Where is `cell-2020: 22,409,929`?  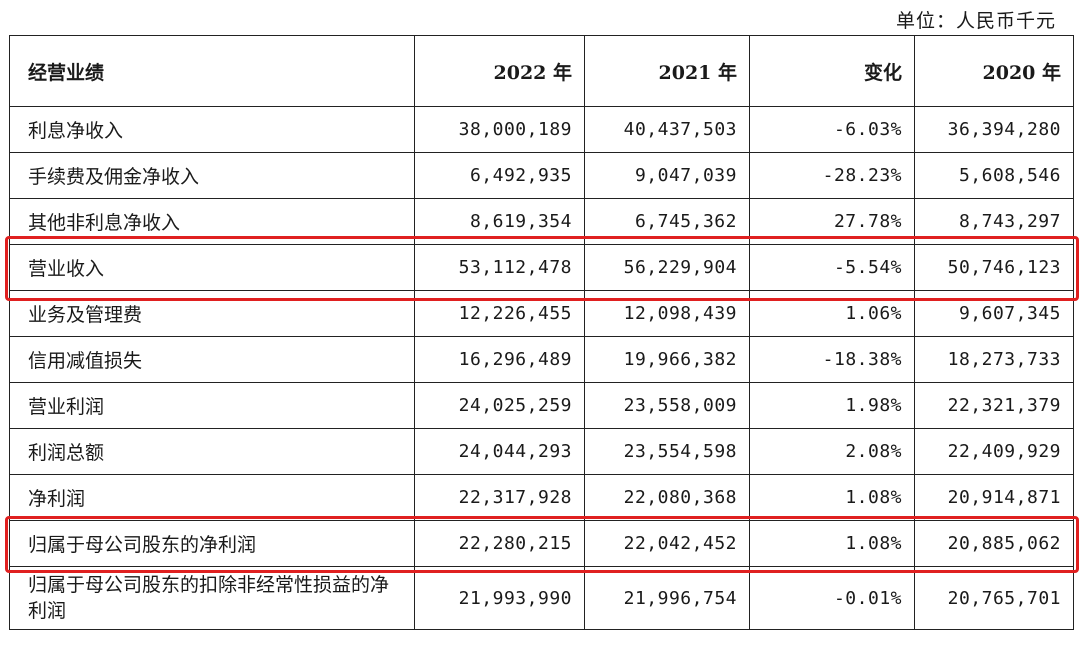
cell-2020: 22,409,929 is located at coordinates (994, 451).